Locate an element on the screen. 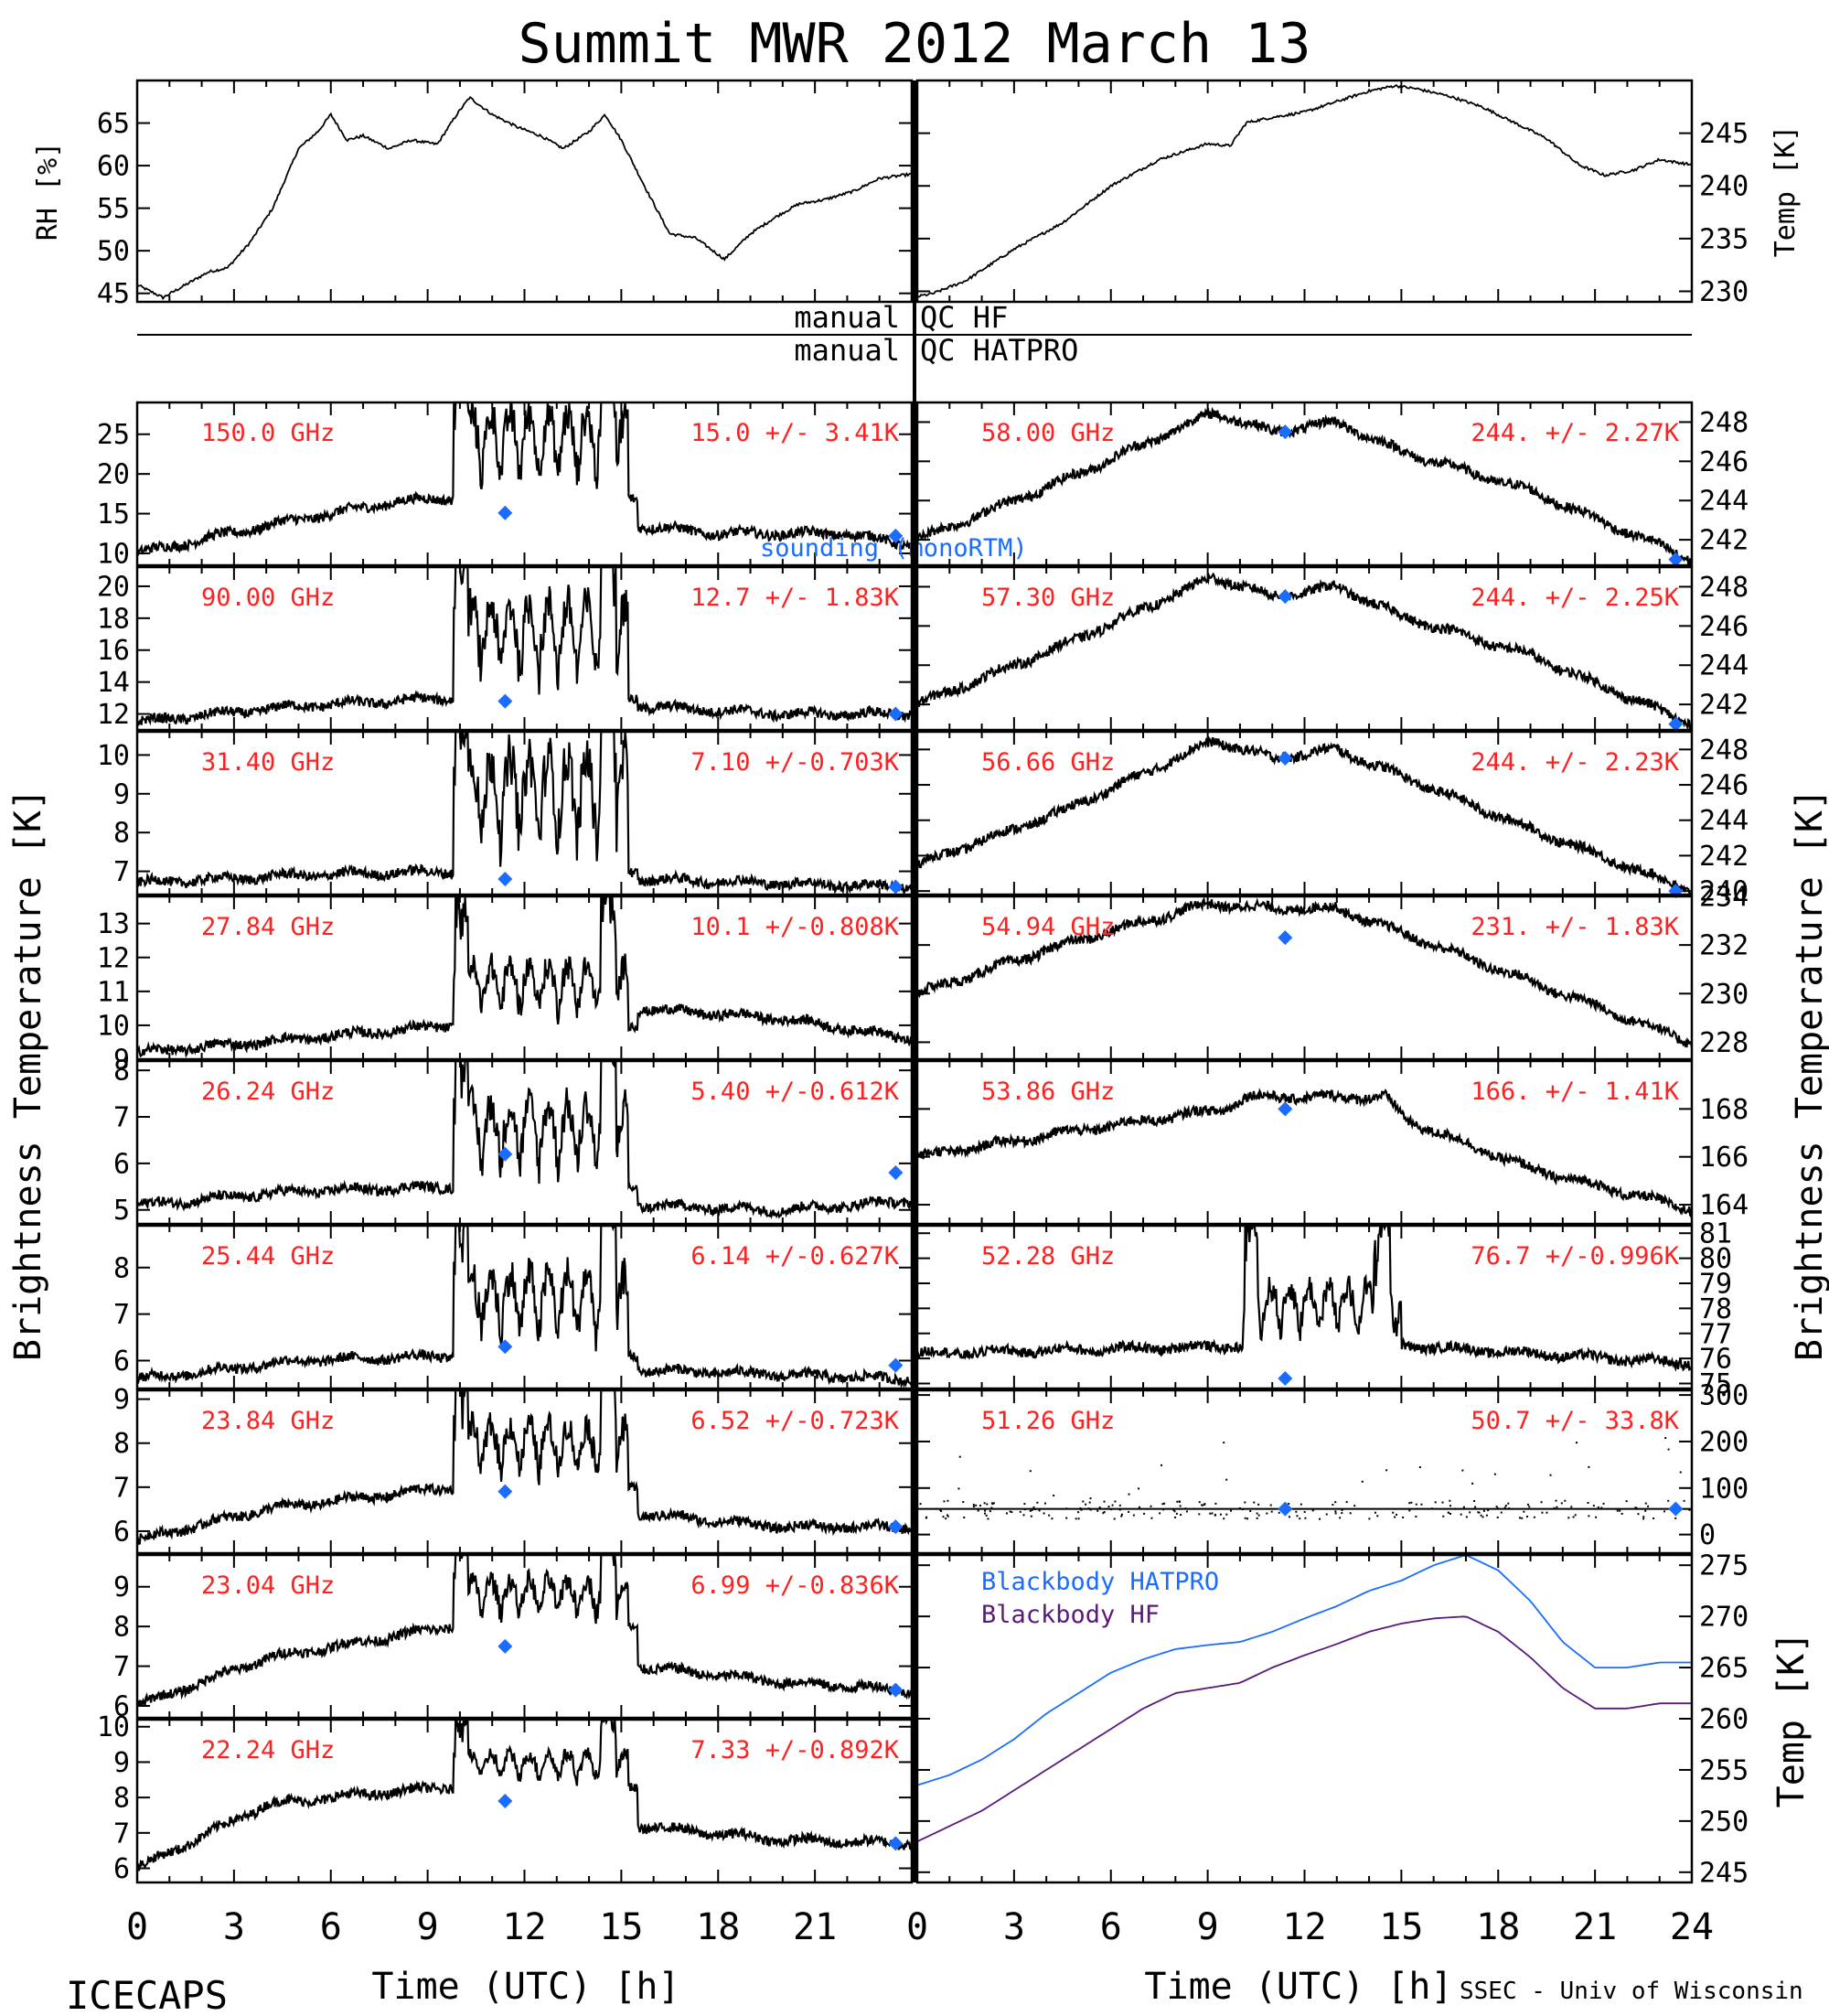  channel-label: 31.40 GHz is located at coordinates (268, 762).